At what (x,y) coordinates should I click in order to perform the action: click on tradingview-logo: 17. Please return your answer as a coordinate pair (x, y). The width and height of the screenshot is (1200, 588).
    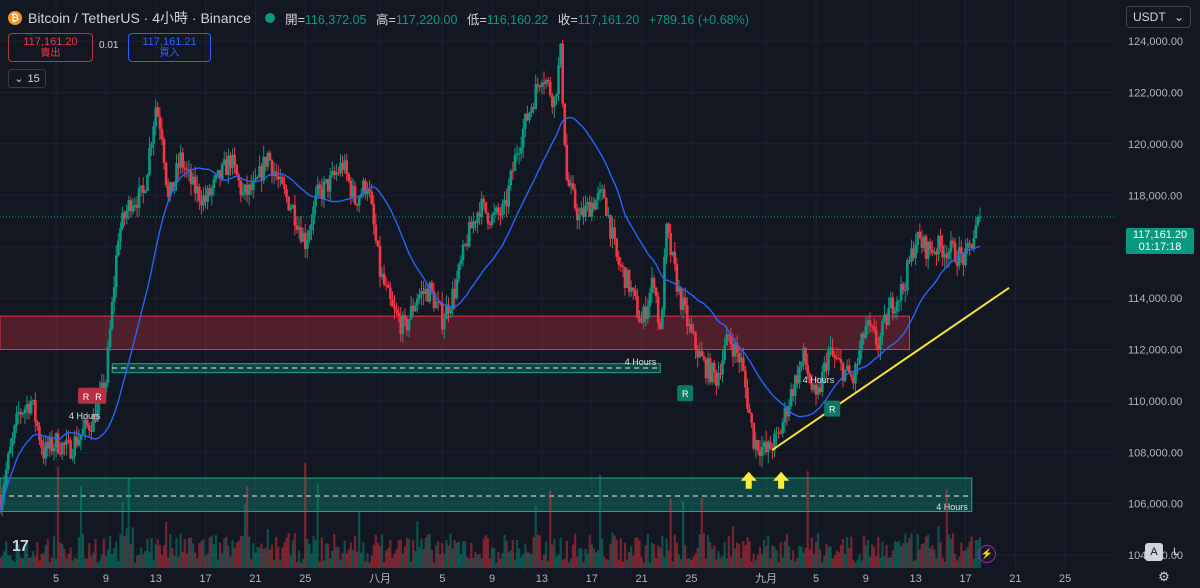
    Looking at the image, I should click on (20, 546).